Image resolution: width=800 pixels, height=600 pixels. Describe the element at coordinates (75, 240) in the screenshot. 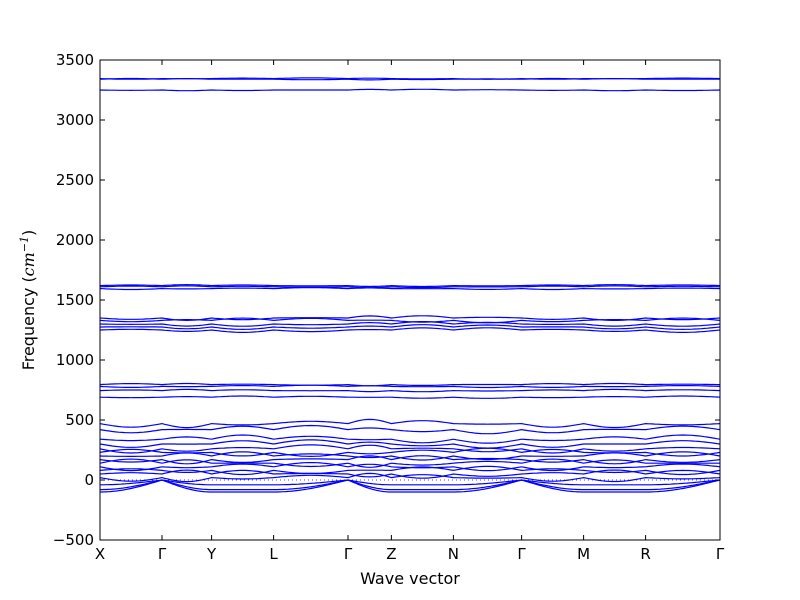

I see `y-tick-label: 2000` at that location.